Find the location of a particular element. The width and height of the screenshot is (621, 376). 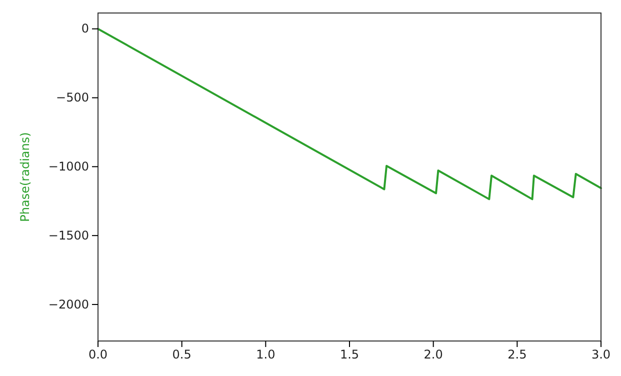

x-tick-label: 3.0 is located at coordinates (601, 355).